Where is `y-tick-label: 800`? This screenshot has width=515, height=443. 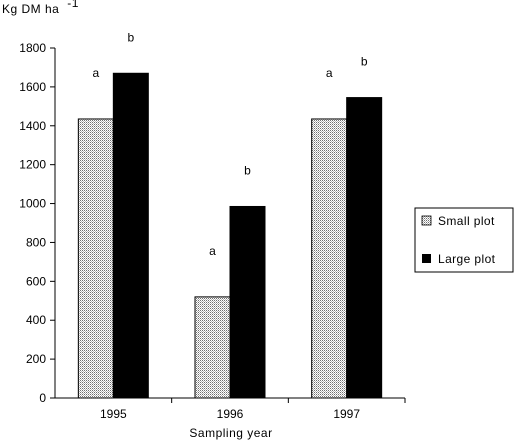
y-tick-label: 800 is located at coordinates (36, 242).